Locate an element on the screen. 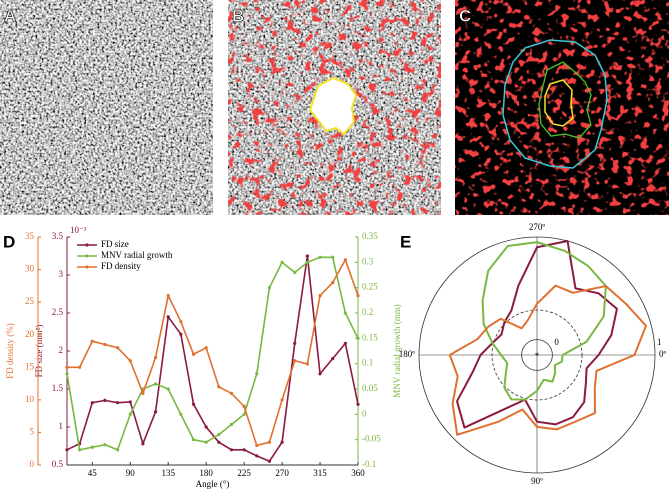 This screenshot has height=490, width=669. legend-label: FD density is located at coordinates (121, 266).